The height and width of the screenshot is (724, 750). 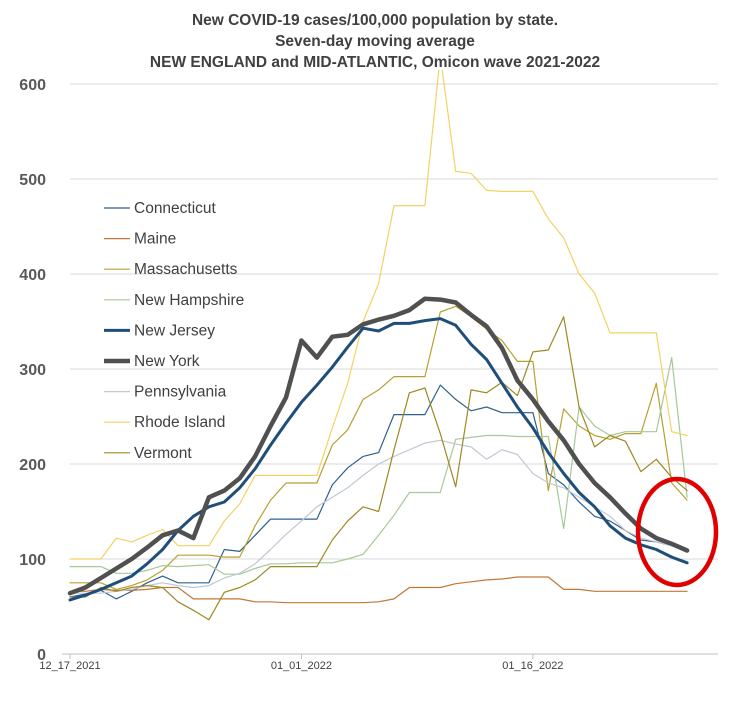 I want to click on y-tick-label: 500, so click(x=32, y=180).